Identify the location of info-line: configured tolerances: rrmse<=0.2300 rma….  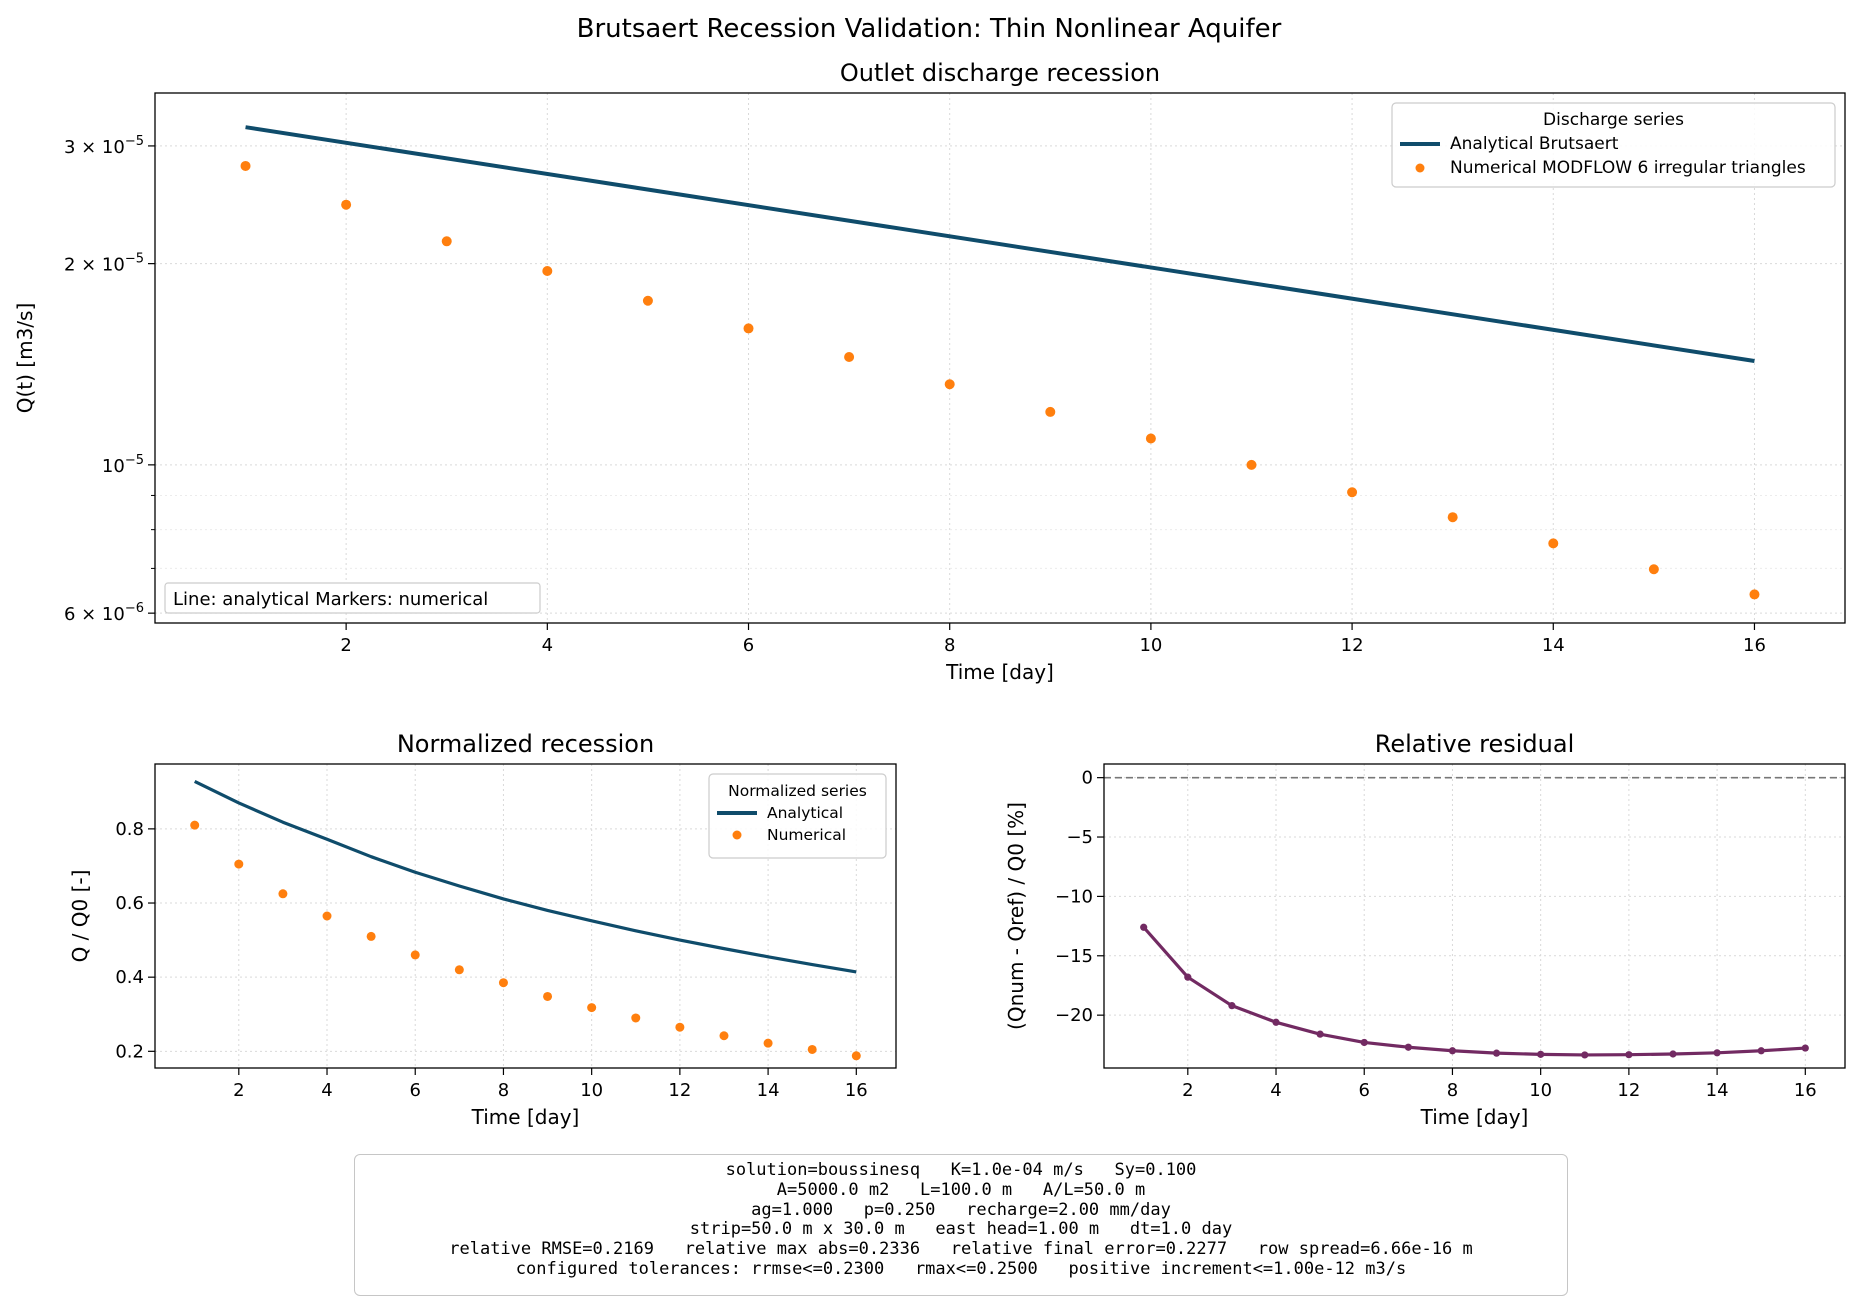
(961, 1268).